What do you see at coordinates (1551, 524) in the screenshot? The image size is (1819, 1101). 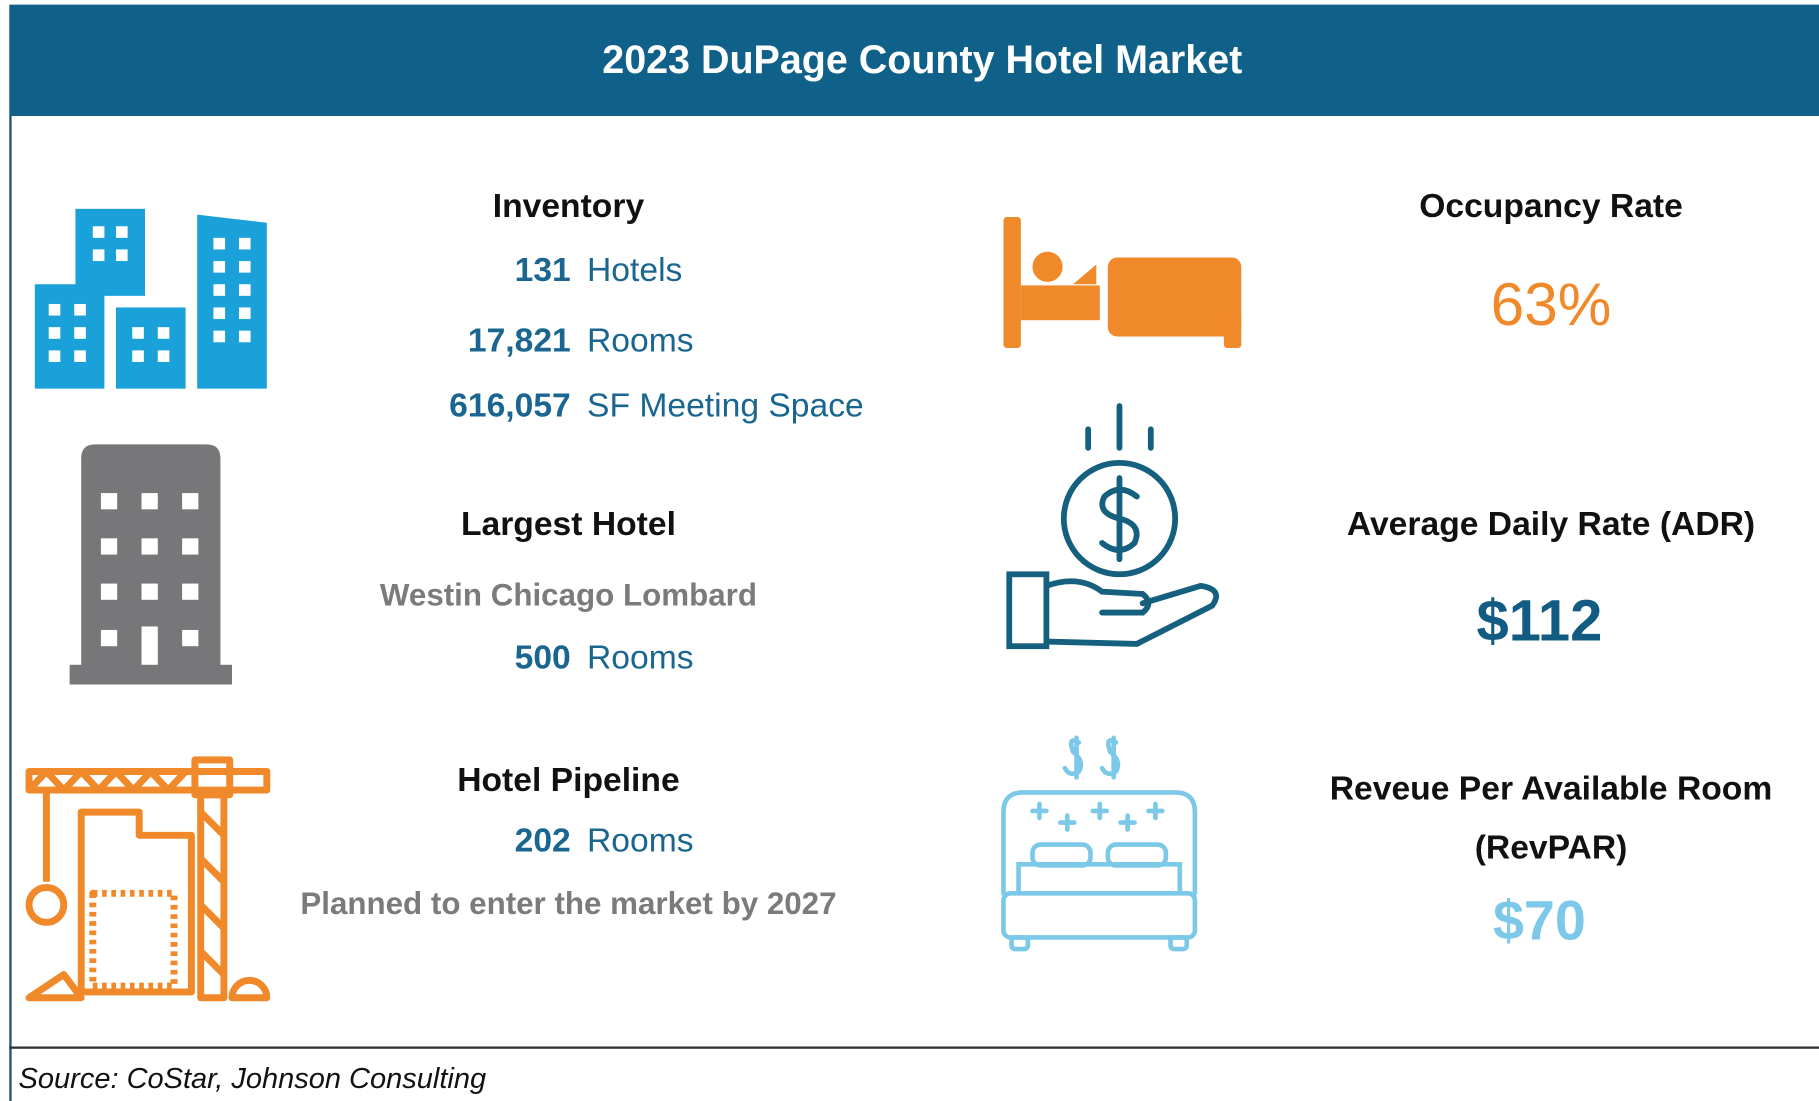 I see `adr-heading: Average Daily Rate (ADR)` at bounding box center [1551, 524].